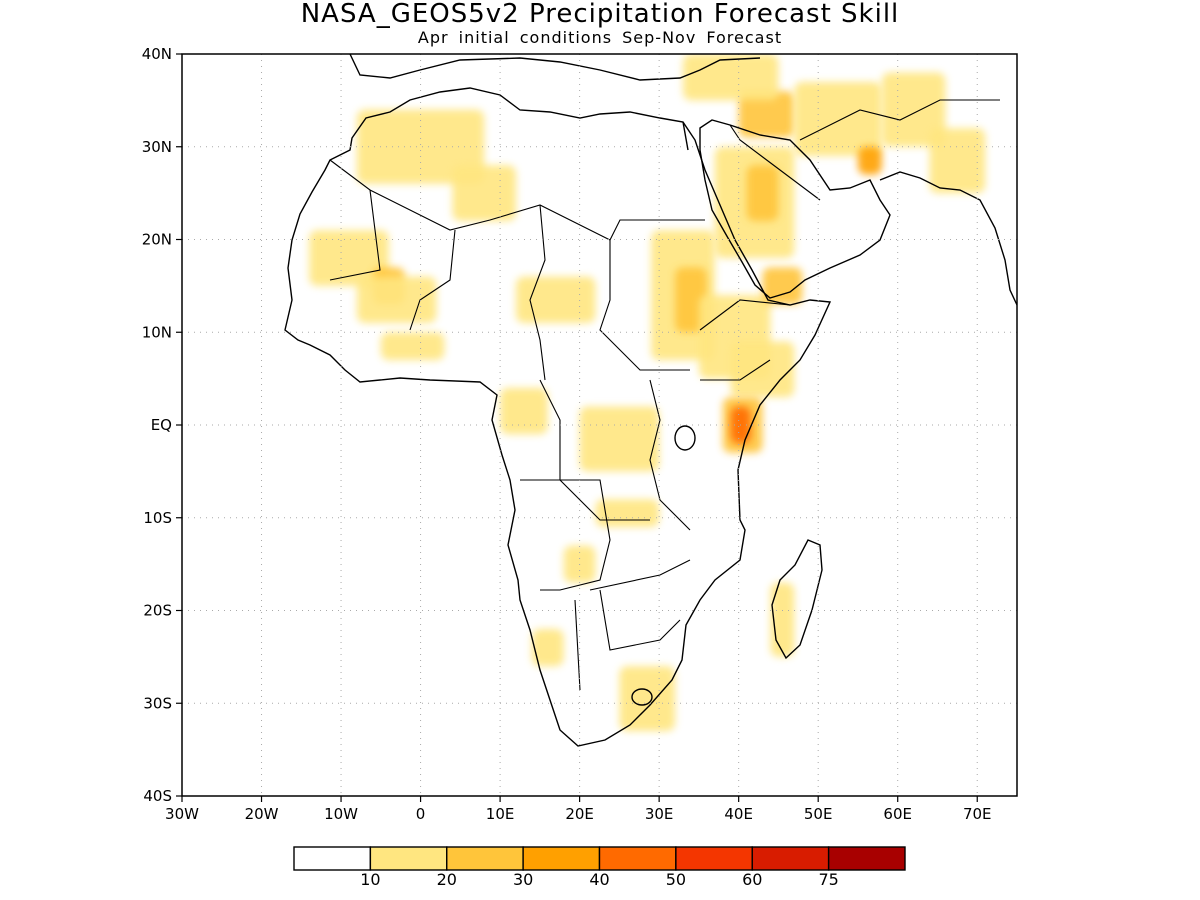 This screenshot has height=900, width=1200. What do you see at coordinates (599, 879) in the screenshot?
I see `colorbar-label: 40` at bounding box center [599, 879].